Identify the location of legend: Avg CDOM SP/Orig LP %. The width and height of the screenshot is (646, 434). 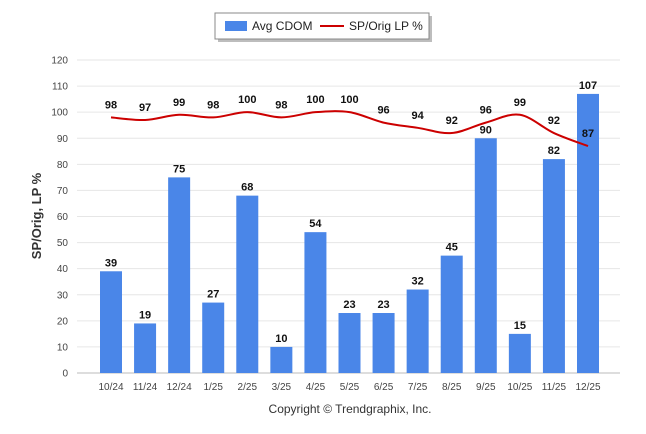
(323, 27).